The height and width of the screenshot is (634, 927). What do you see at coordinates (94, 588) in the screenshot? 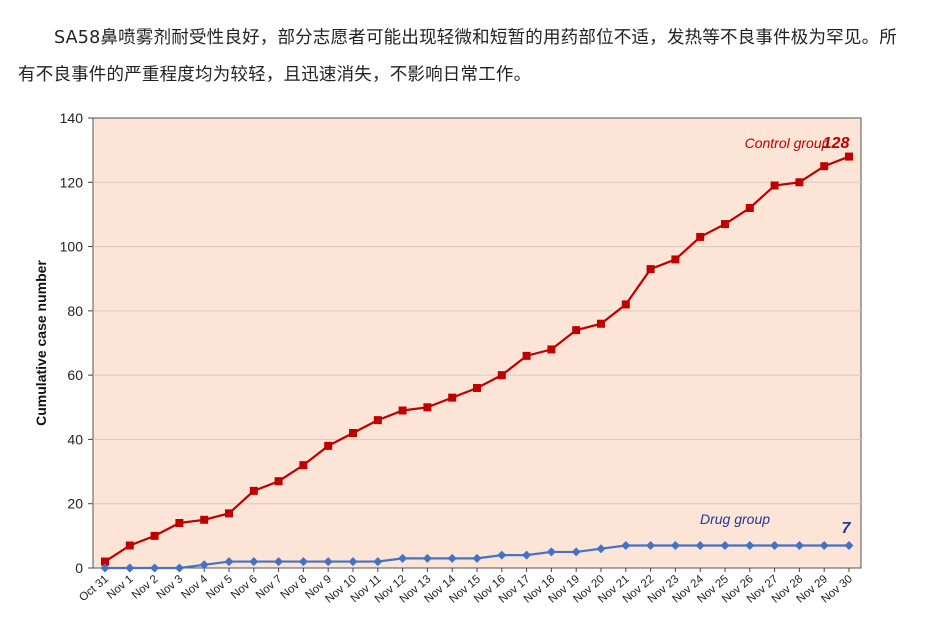
I see `x-tick-label: Oct 31` at bounding box center [94, 588].